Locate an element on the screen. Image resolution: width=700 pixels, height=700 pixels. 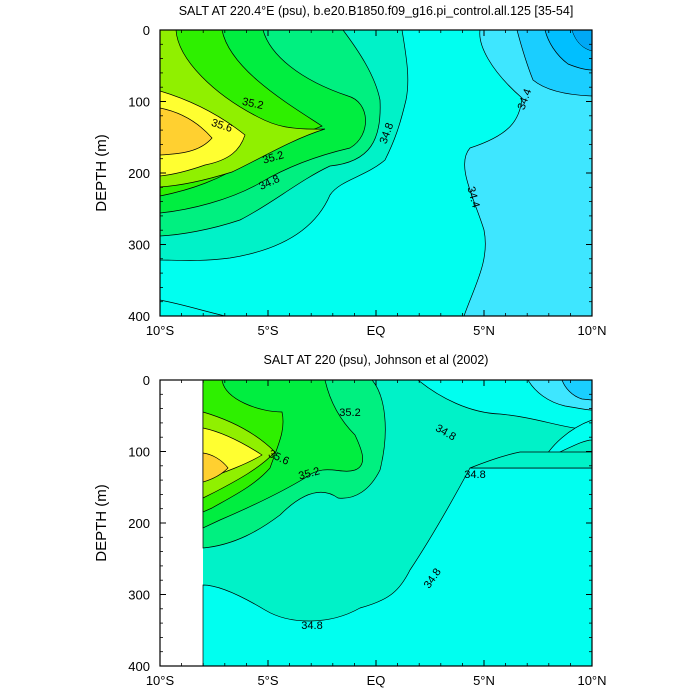
panel-bottom-title: SALT AT 220 (psu), Johnson et al (2002) is located at coordinates (376, 360).